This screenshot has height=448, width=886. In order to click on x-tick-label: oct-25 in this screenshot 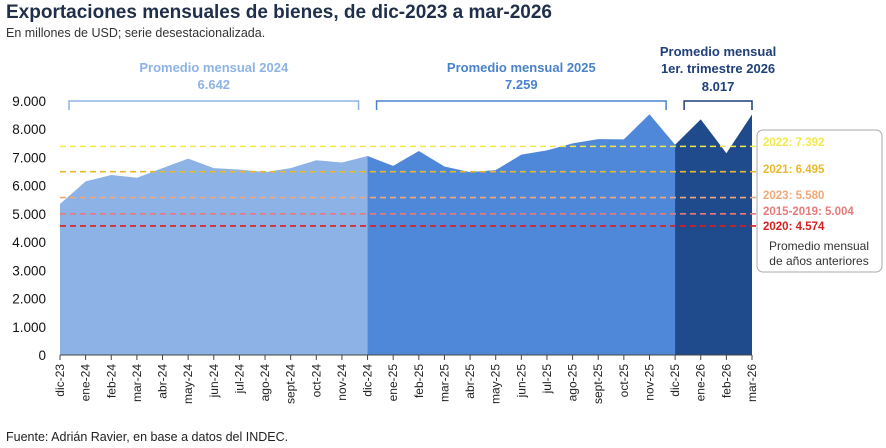, I will do `click(624, 381)`.